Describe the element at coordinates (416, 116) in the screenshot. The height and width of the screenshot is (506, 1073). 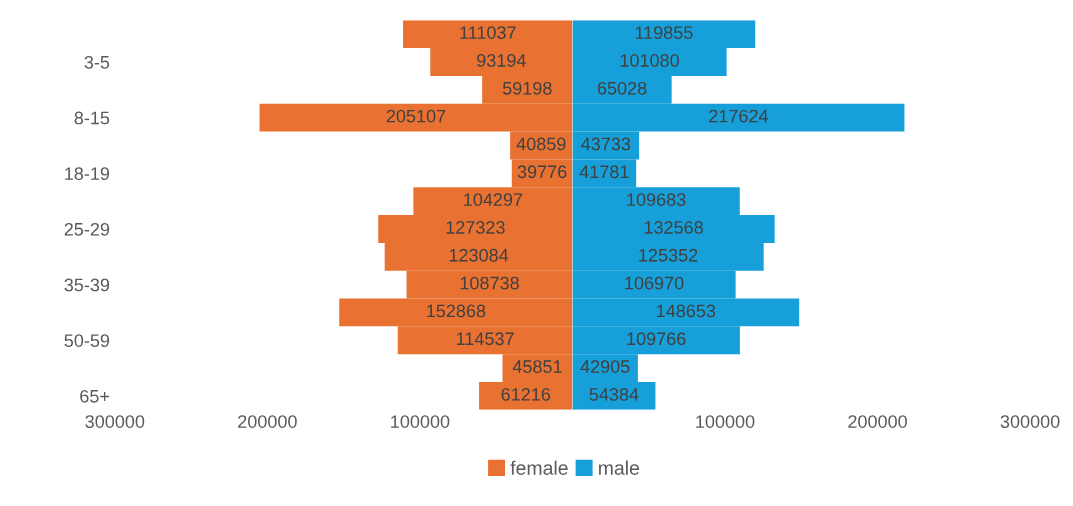
I see `data-label: 205107` at that location.